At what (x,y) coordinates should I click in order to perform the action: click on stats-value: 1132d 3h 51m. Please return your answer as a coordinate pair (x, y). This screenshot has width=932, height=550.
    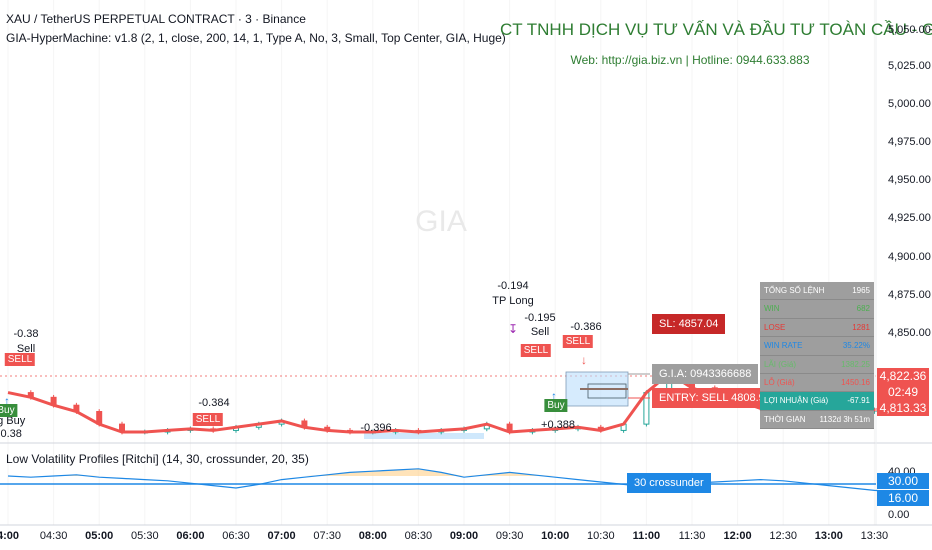
    Looking at the image, I should click on (844, 419).